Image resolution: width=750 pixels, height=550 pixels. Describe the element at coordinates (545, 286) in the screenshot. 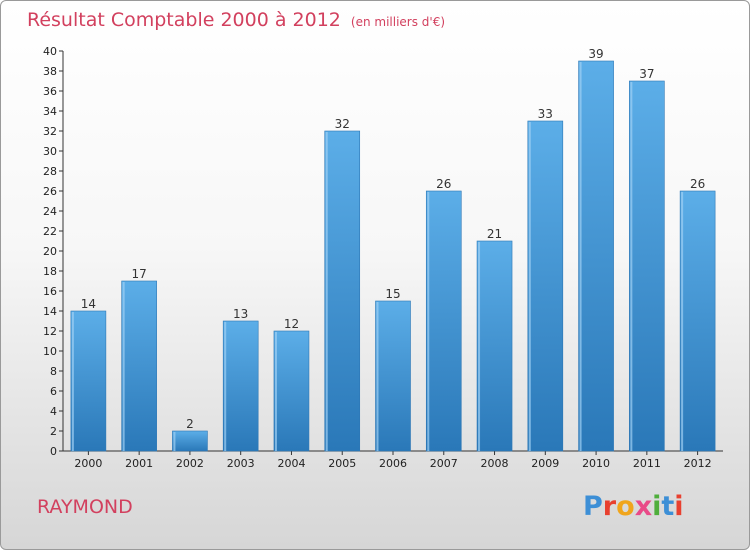

I see `bar-2009` at that location.